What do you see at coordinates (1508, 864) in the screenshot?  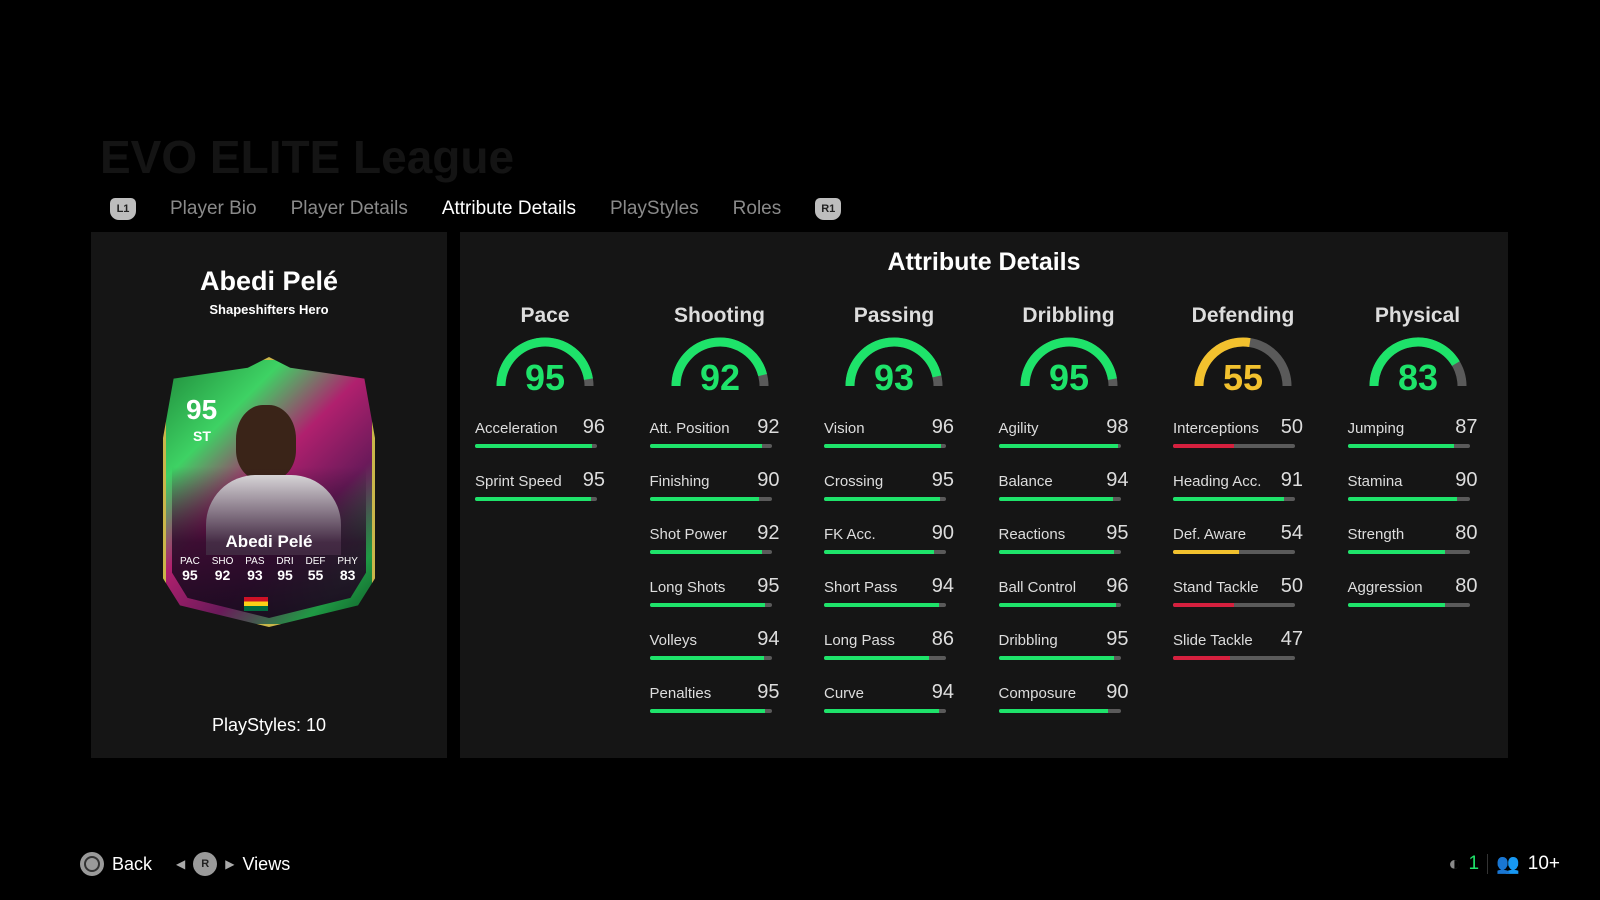 I see `friends-icon: 👥` at bounding box center [1508, 864].